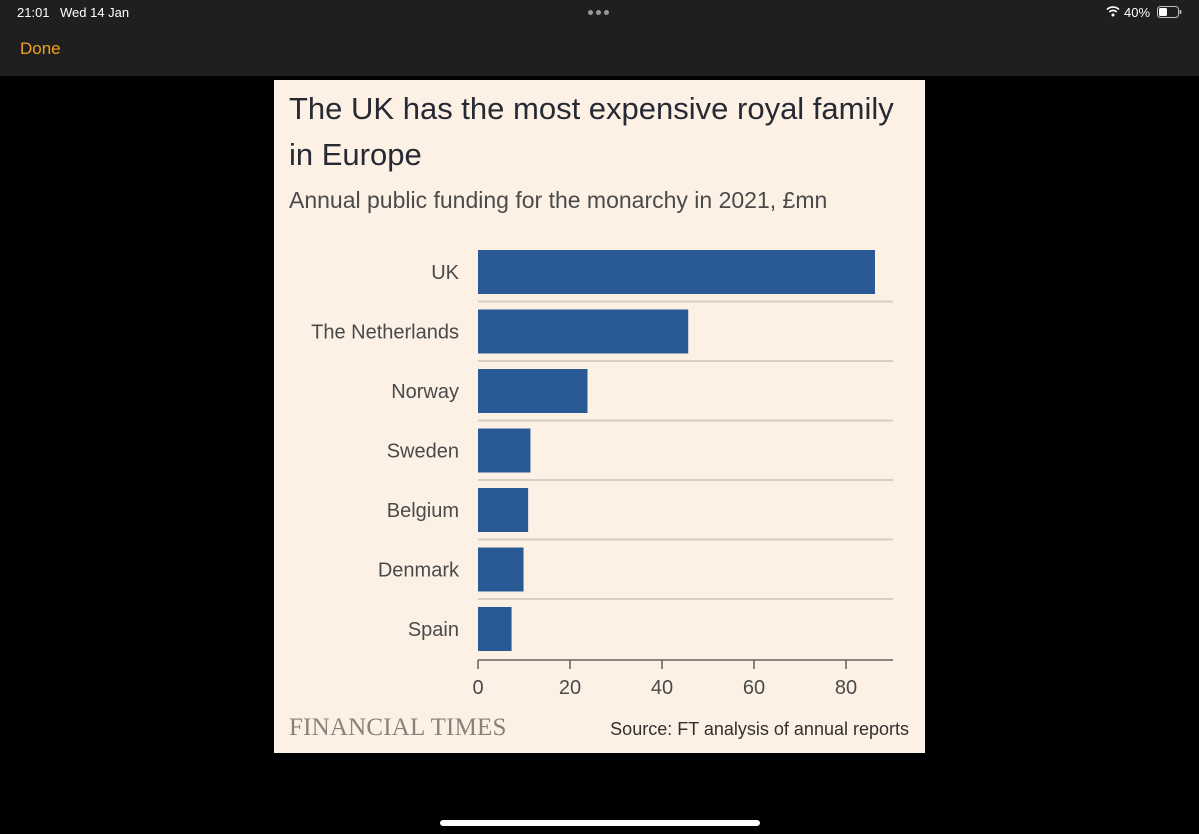 The image size is (1199, 834). I want to click on more-dots-icon, so click(600, 13).